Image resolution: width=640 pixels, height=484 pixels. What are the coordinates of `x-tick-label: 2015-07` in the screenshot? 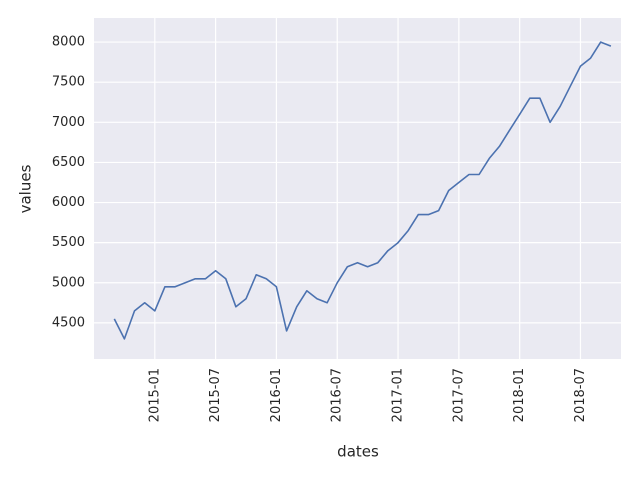 It's located at (215, 395).